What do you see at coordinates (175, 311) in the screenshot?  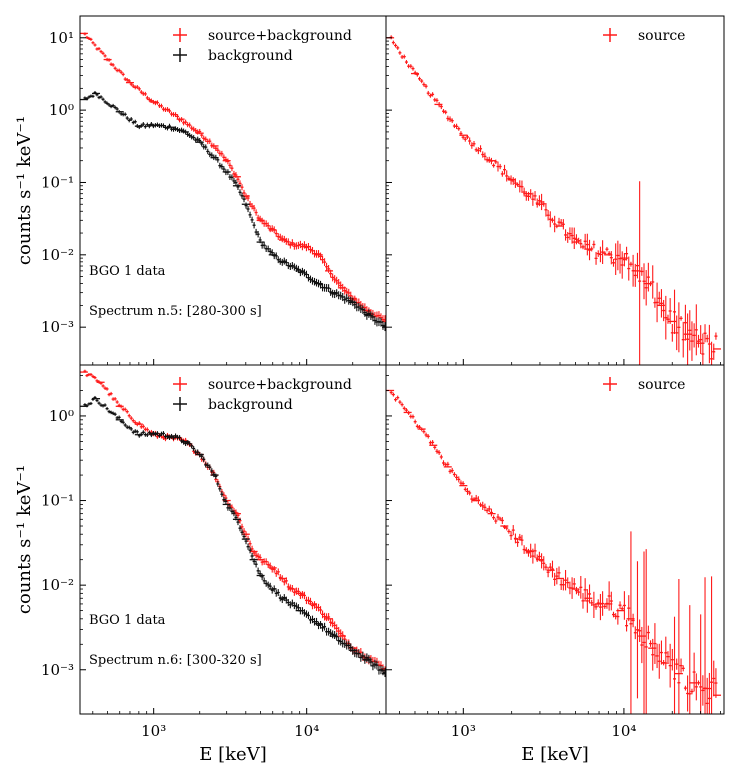 I see `annotation-text: Spectrum n.5: [280-300 s]` at bounding box center [175, 311].